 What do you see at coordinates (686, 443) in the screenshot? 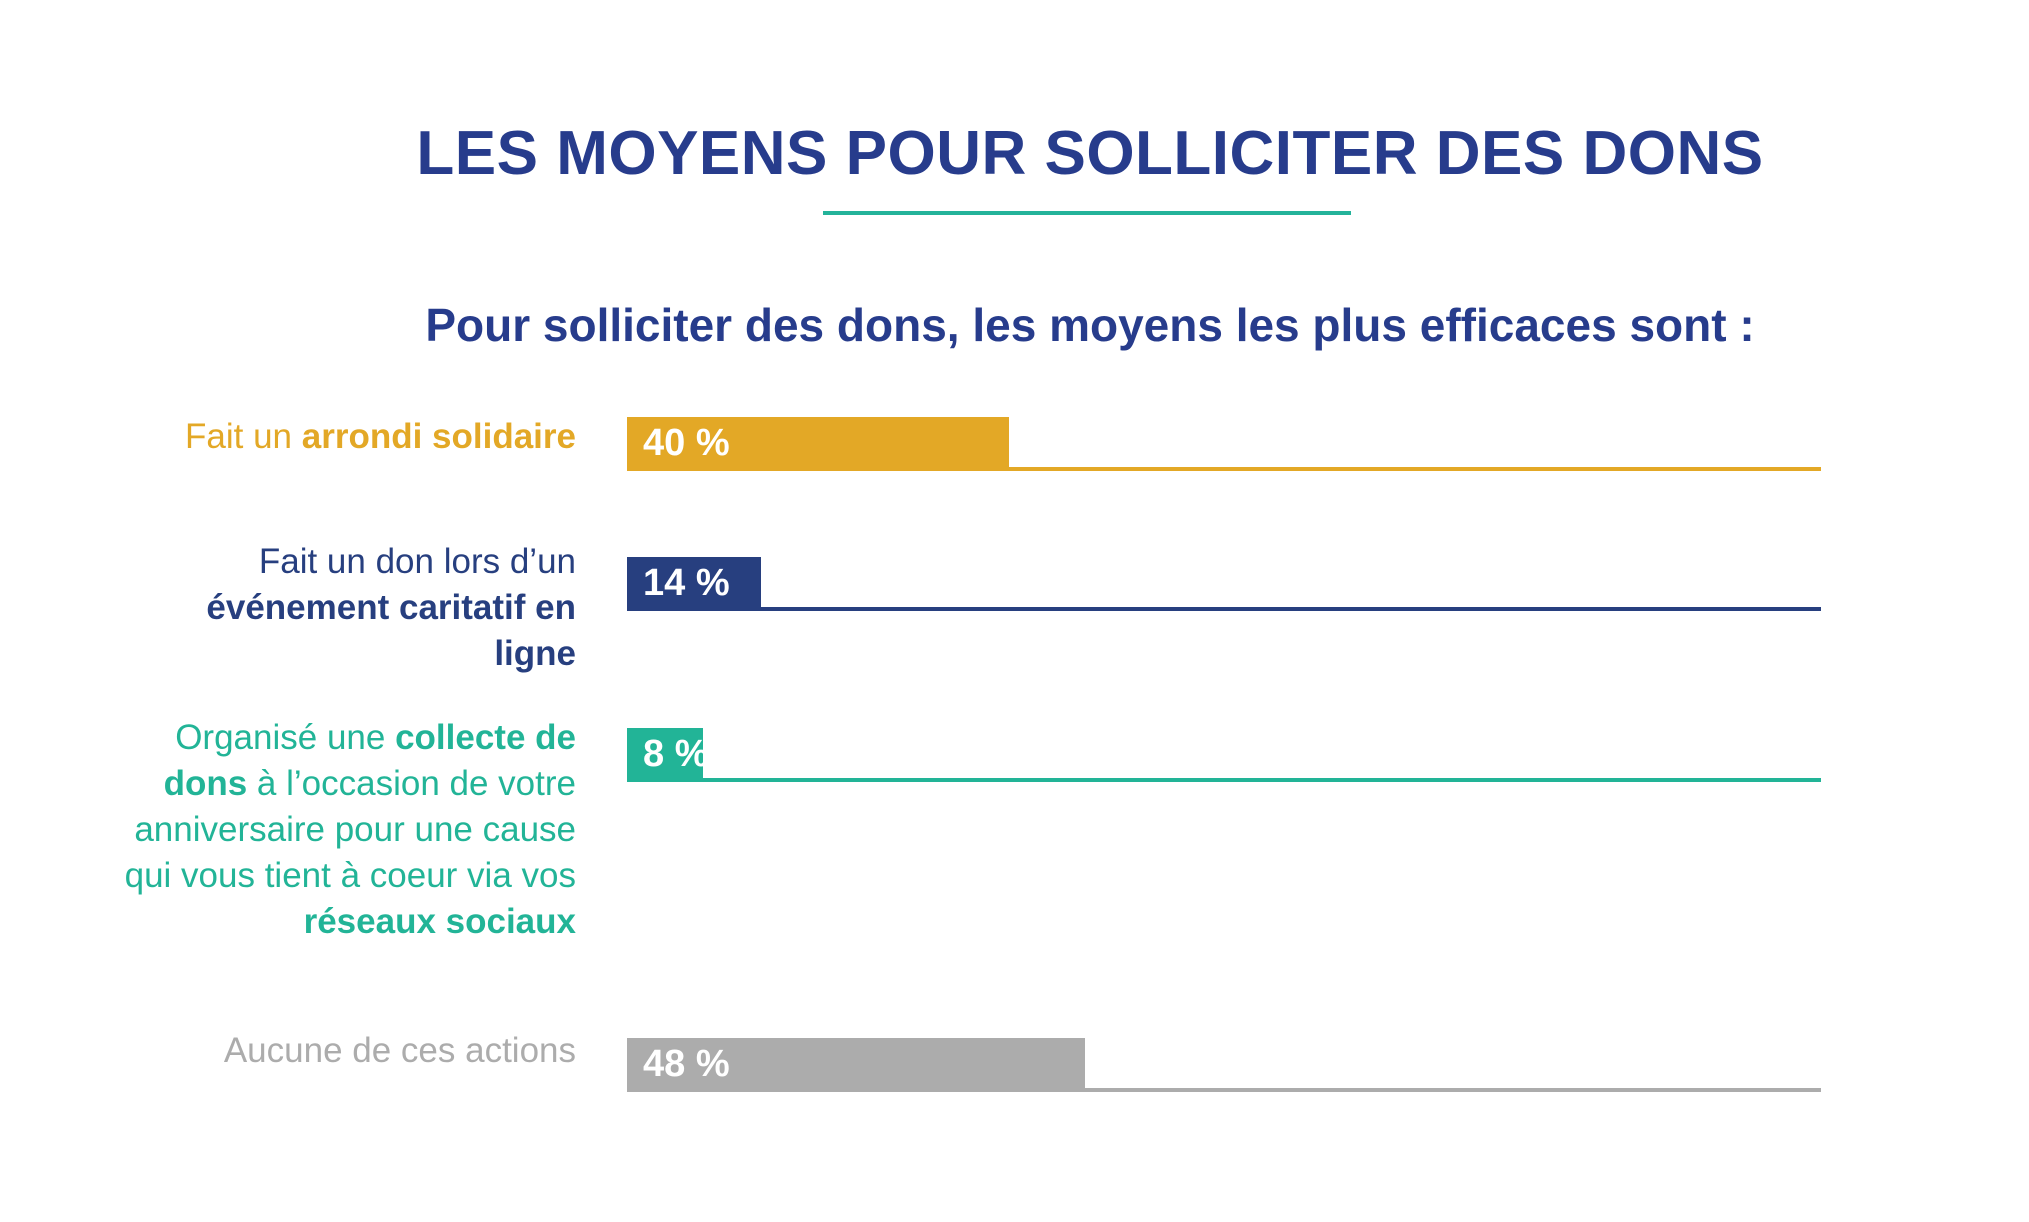
I see `bar-value-label: 40 %` at bounding box center [686, 443].